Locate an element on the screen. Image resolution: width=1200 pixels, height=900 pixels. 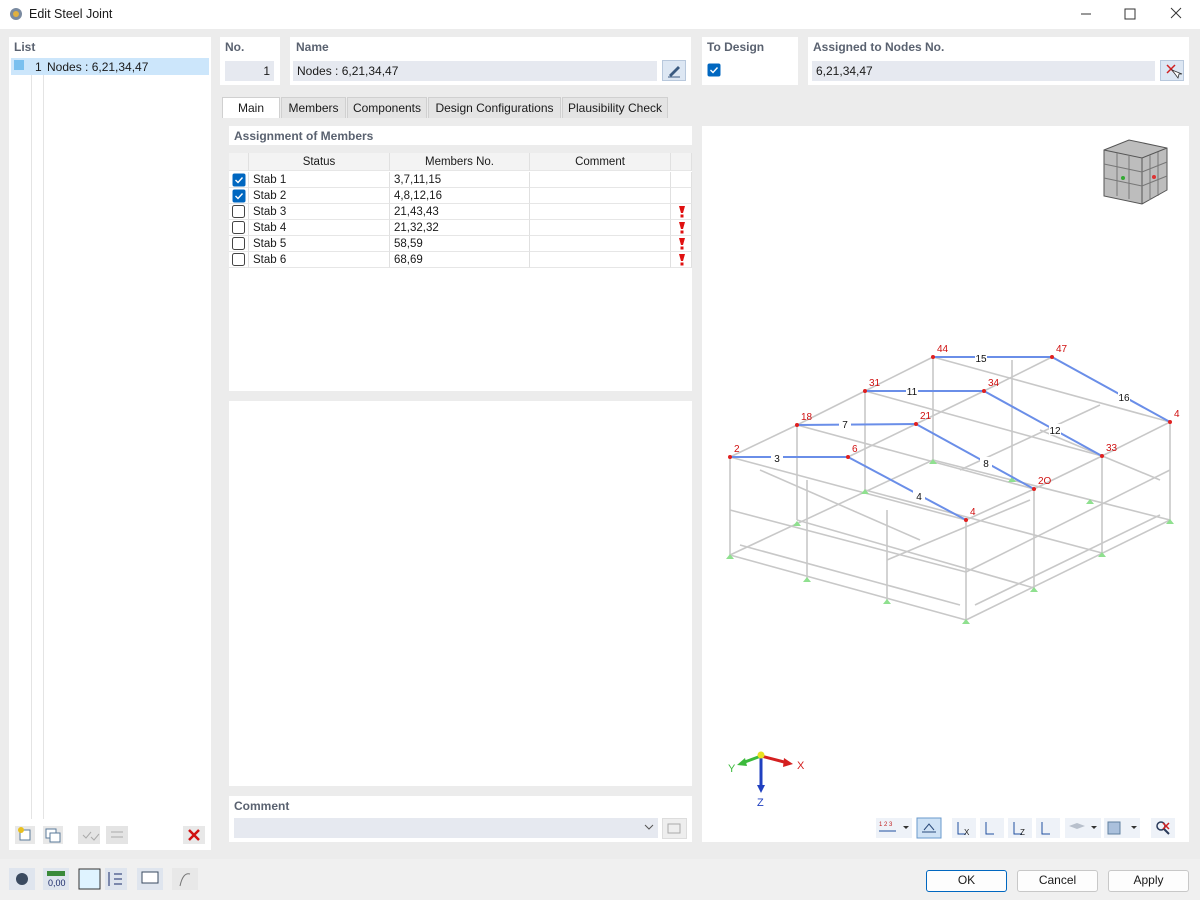
to-design-panel: To Design is located at coordinates (750, 61).